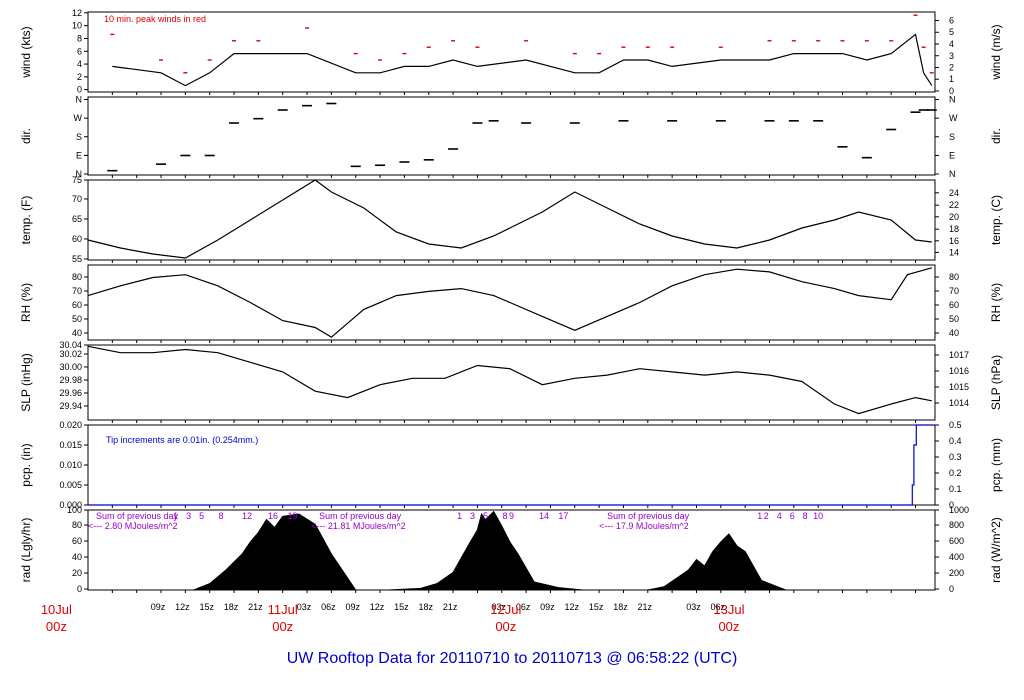 This screenshot has width=1024, height=700. What do you see at coordinates (644, 526) in the screenshot?
I see `daily-sum: <--- 17.9 MJoules/m^2` at bounding box center [644, 526].